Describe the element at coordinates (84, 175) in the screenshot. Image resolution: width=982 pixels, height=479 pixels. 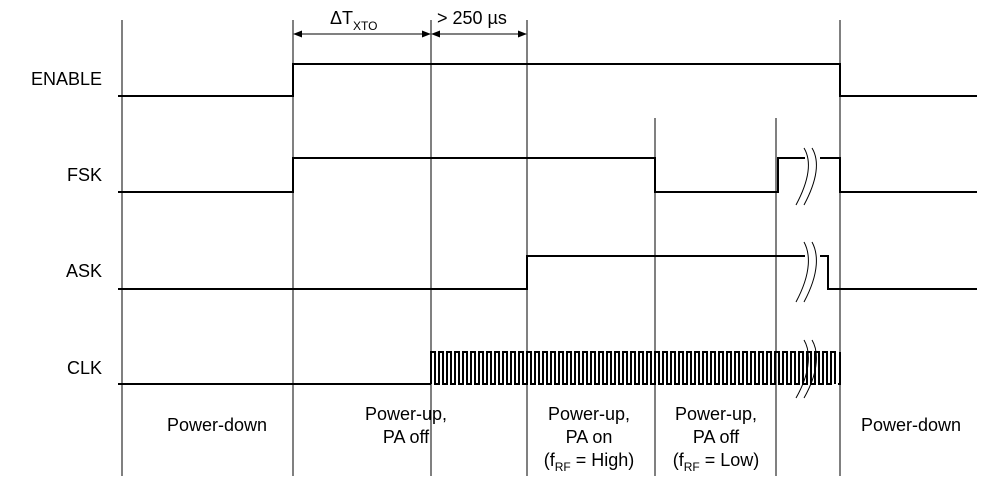
I see `signal-label-fsk: FSK` at that location.